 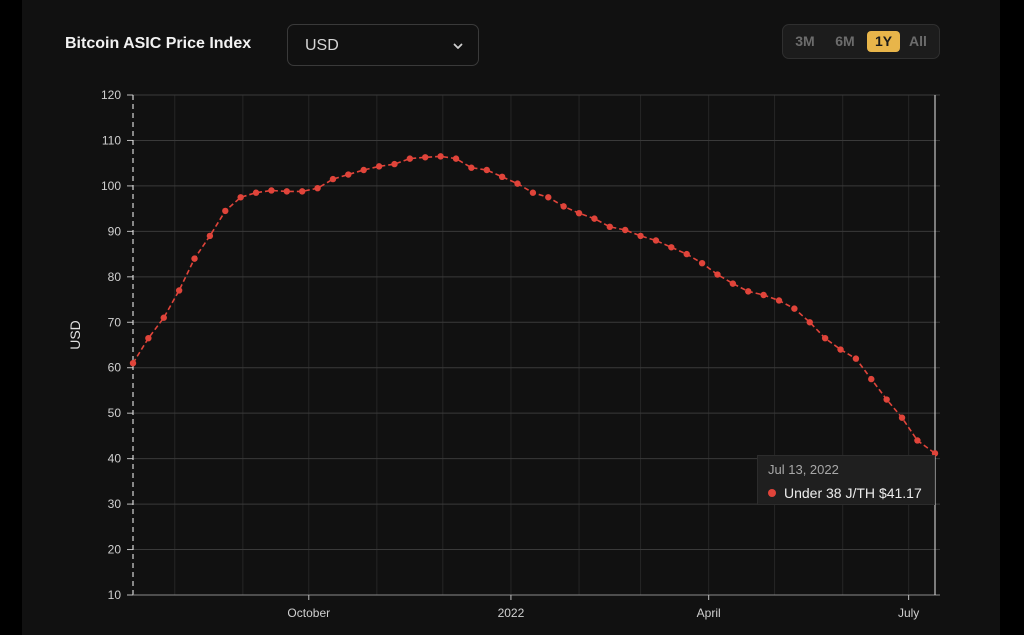 What do you see at coordinates (115, 277) in the screenshot?
I see `y-tick-label: 80` at bounding box center [115, 277].